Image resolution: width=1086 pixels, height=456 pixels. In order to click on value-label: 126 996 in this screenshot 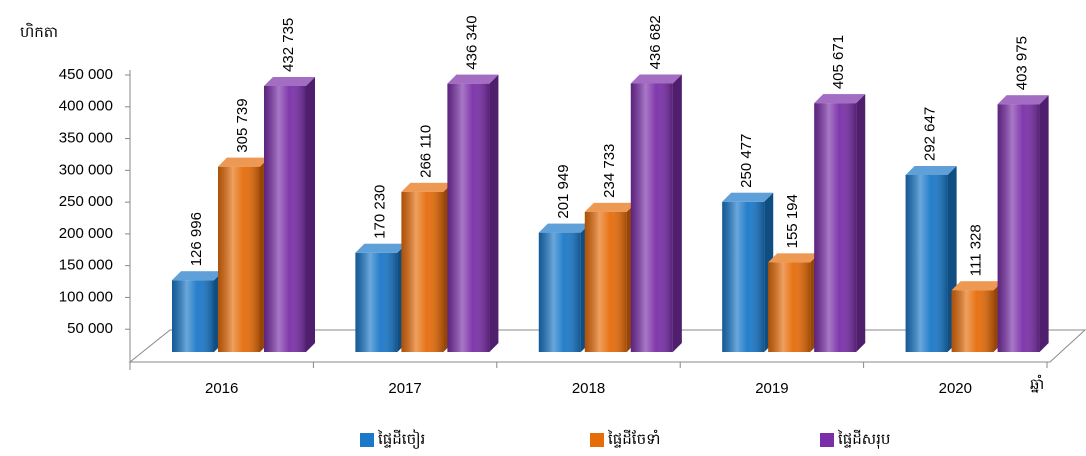, I will do `click(196, 239)`.